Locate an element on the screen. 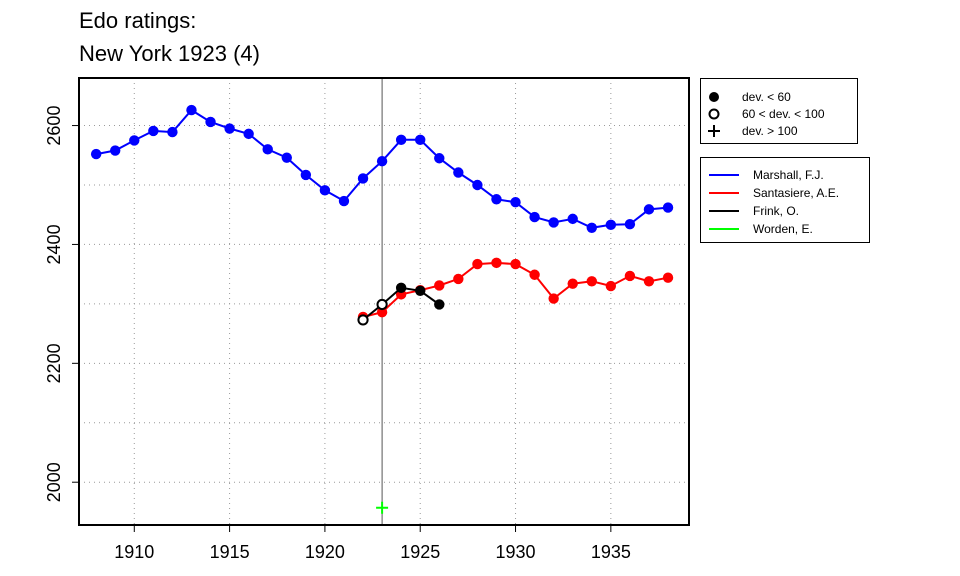 Image resolution: width=960 pixels, height=576 pixels. series-legend-label: Santasiere, A.E. is located at coordinates (796, 193).